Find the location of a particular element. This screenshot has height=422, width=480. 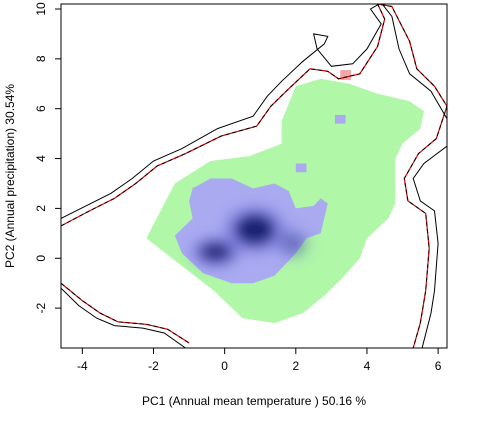

y-tick-label--2: -2 is located at coordinates (41, 307).